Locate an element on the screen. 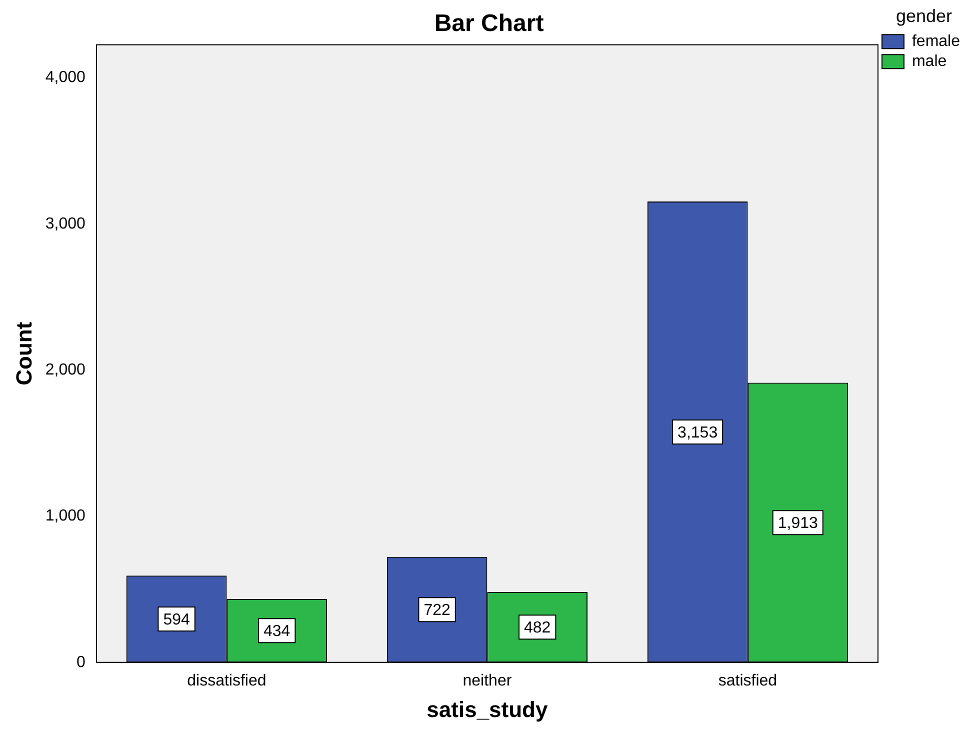  data-label: 434 is located at coordinates (276, 631).